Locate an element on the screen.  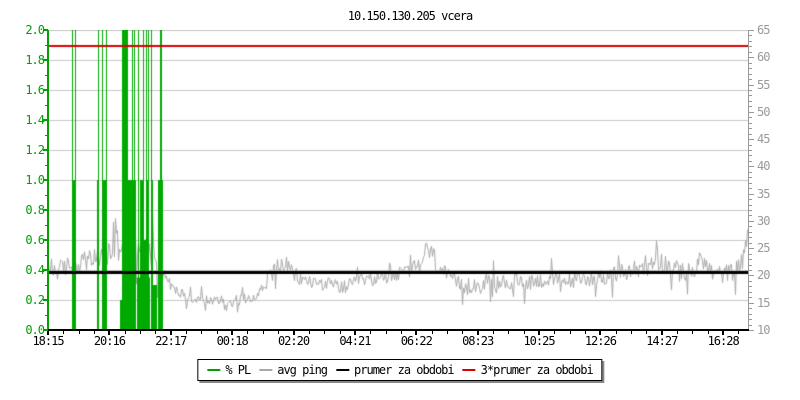
y-right-tick-label: 40 is located at coordinates (763, 166).